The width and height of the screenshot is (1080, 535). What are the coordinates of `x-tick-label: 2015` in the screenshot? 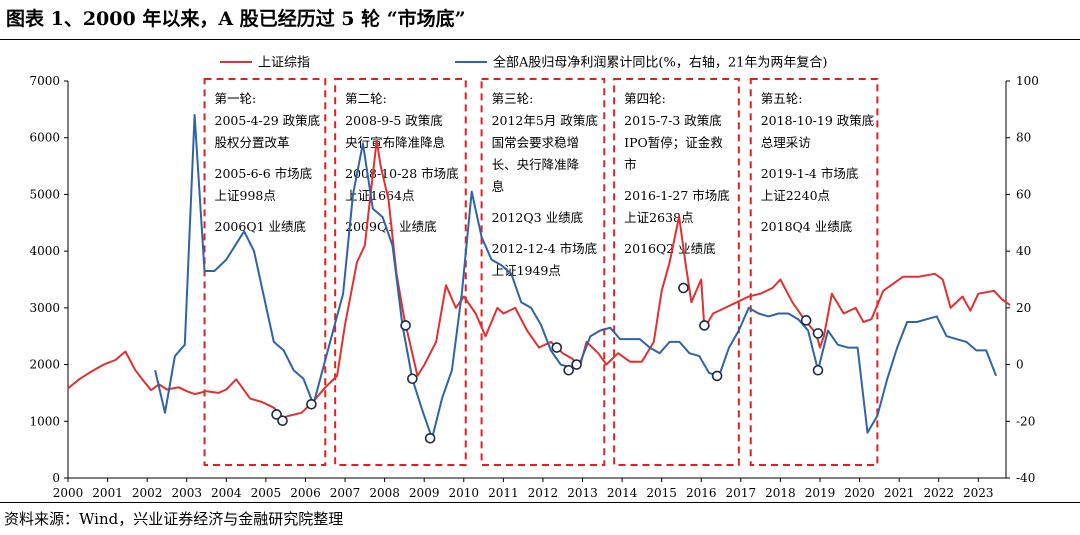 It's located at (661, 493).